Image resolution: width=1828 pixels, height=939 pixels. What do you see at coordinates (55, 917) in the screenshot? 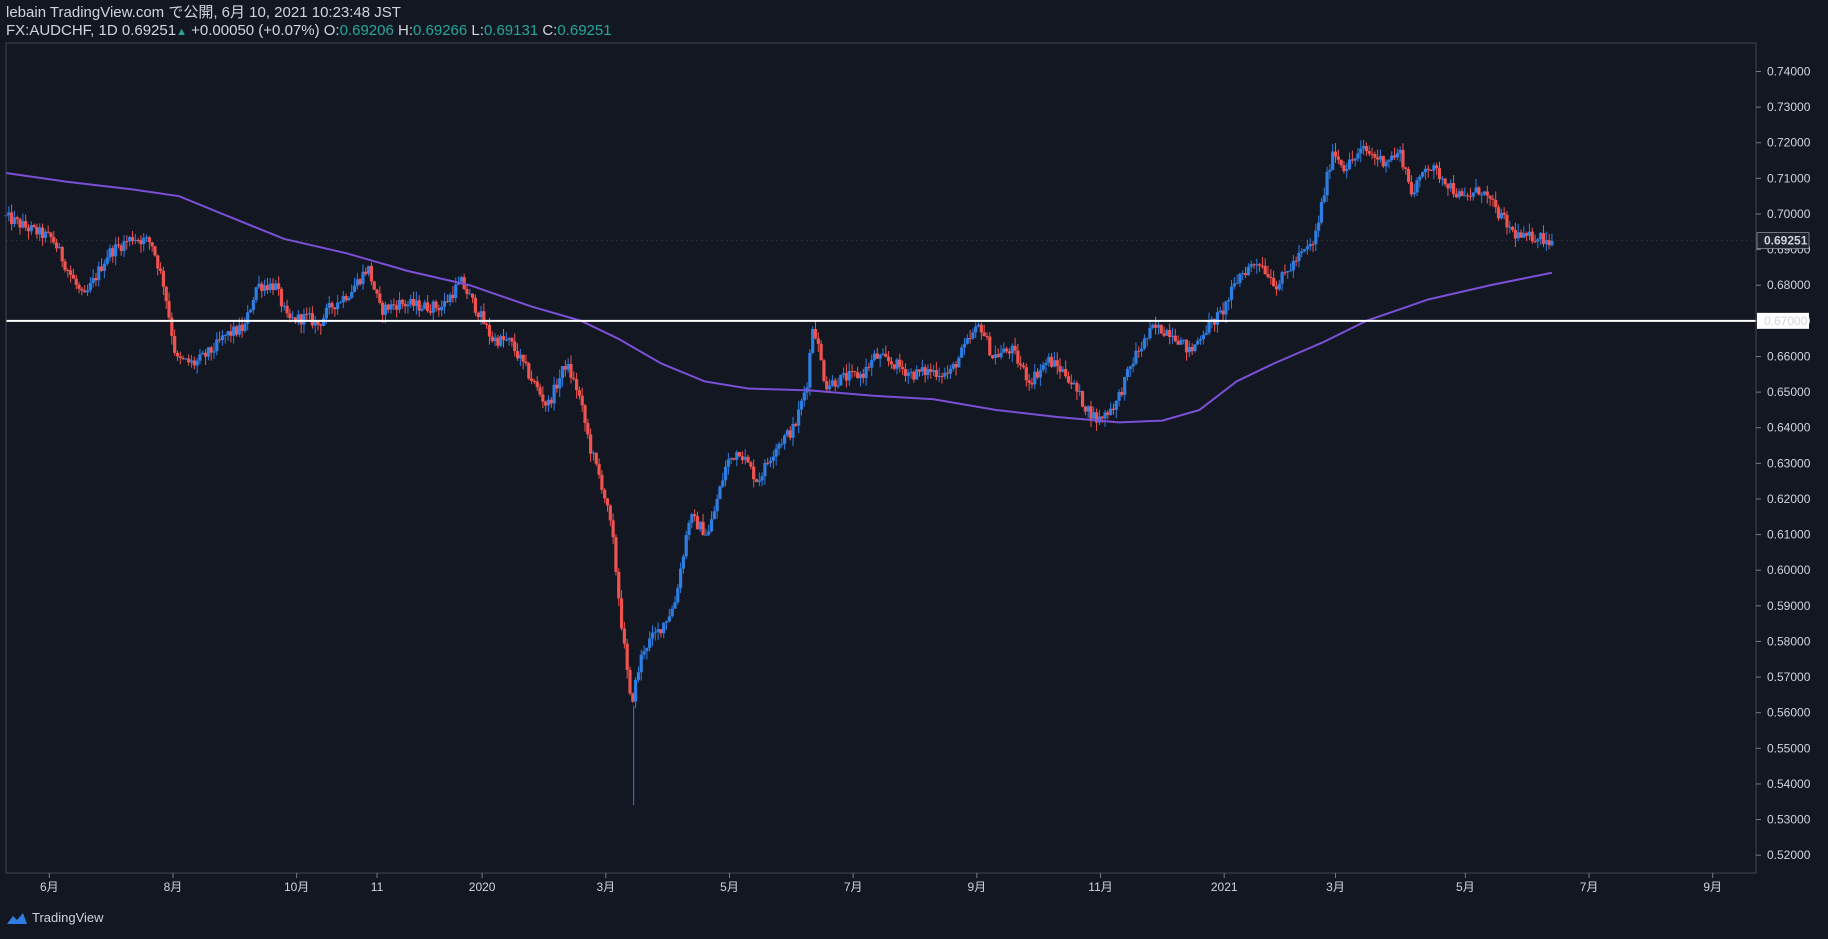
I see `tradingview-footer: TradingView` at bounding box center [55, 917].